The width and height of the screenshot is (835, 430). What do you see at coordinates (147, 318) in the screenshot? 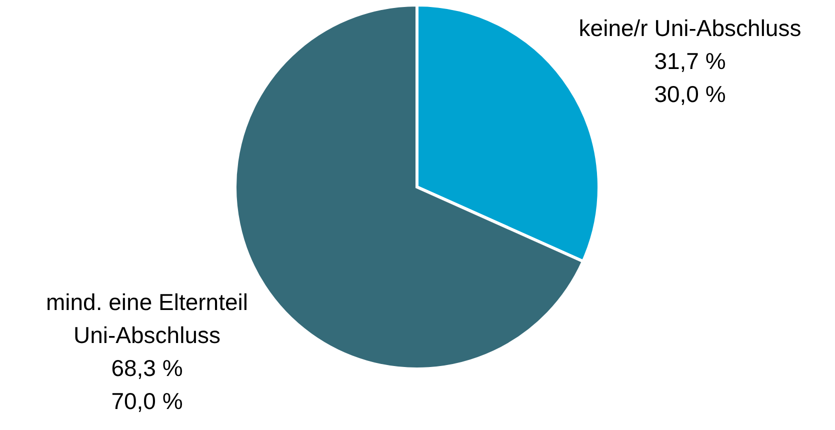
I see `slice-label: mind. eine Elternteil Uni-Abschluss` at bounding box center [147, 318].